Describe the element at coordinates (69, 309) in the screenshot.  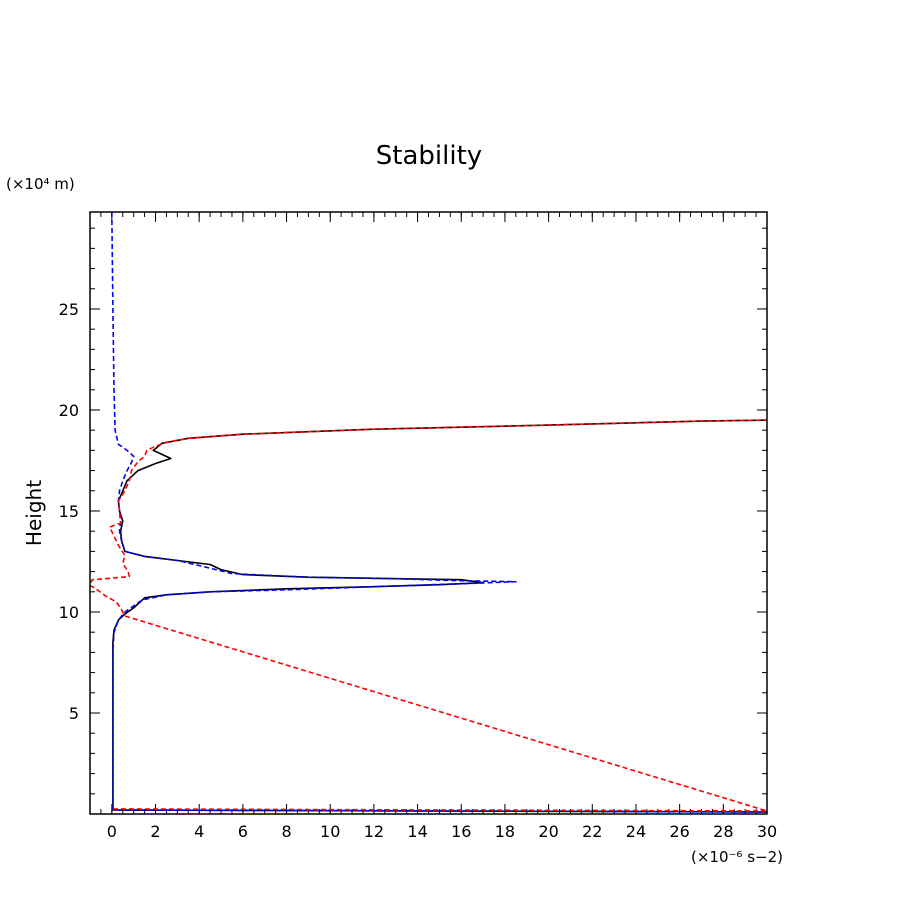
I see `y-tick-label: 25` at that location.